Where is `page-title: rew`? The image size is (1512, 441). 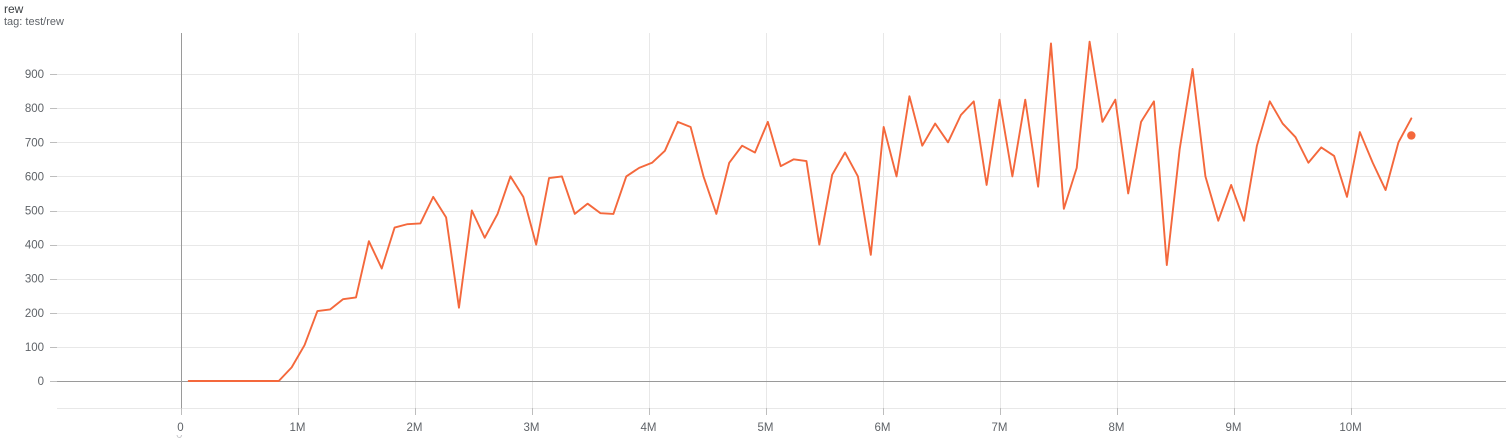 page-title: rew is located at coordinates (14, 9).